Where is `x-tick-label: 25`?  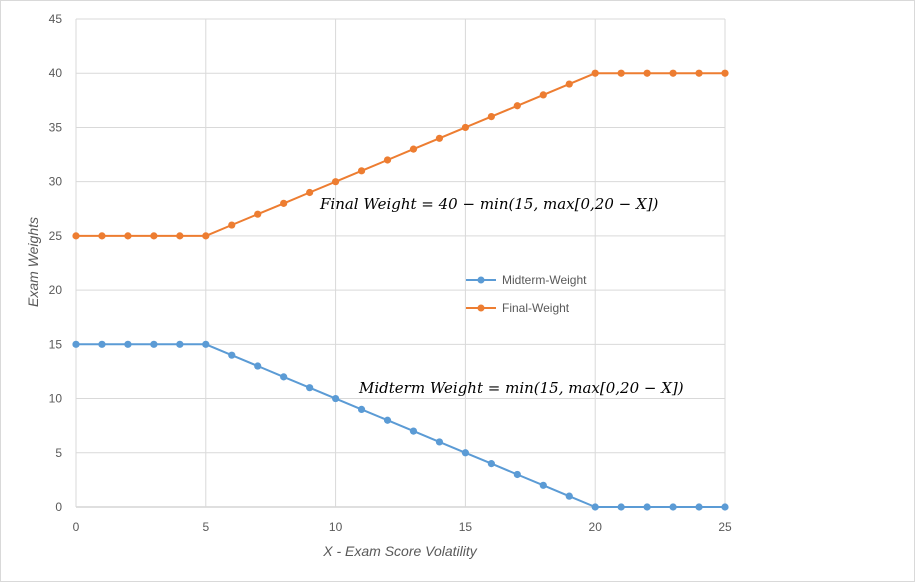
x-tick-label: 25 is located at coordinates (725, 527).